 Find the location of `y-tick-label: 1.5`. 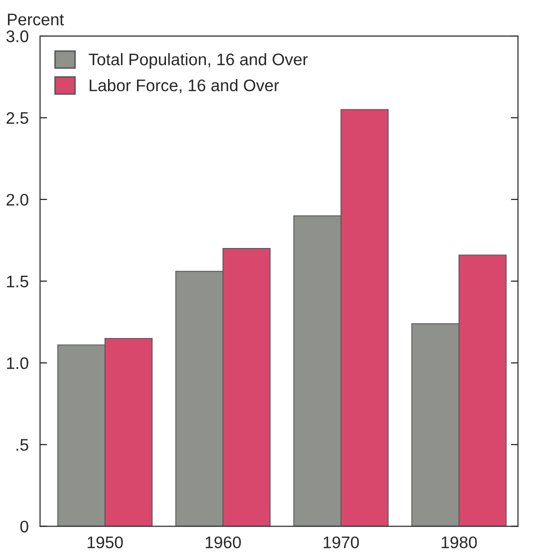

y-tick-label: 1.5 is located at coordinates (17, 282).